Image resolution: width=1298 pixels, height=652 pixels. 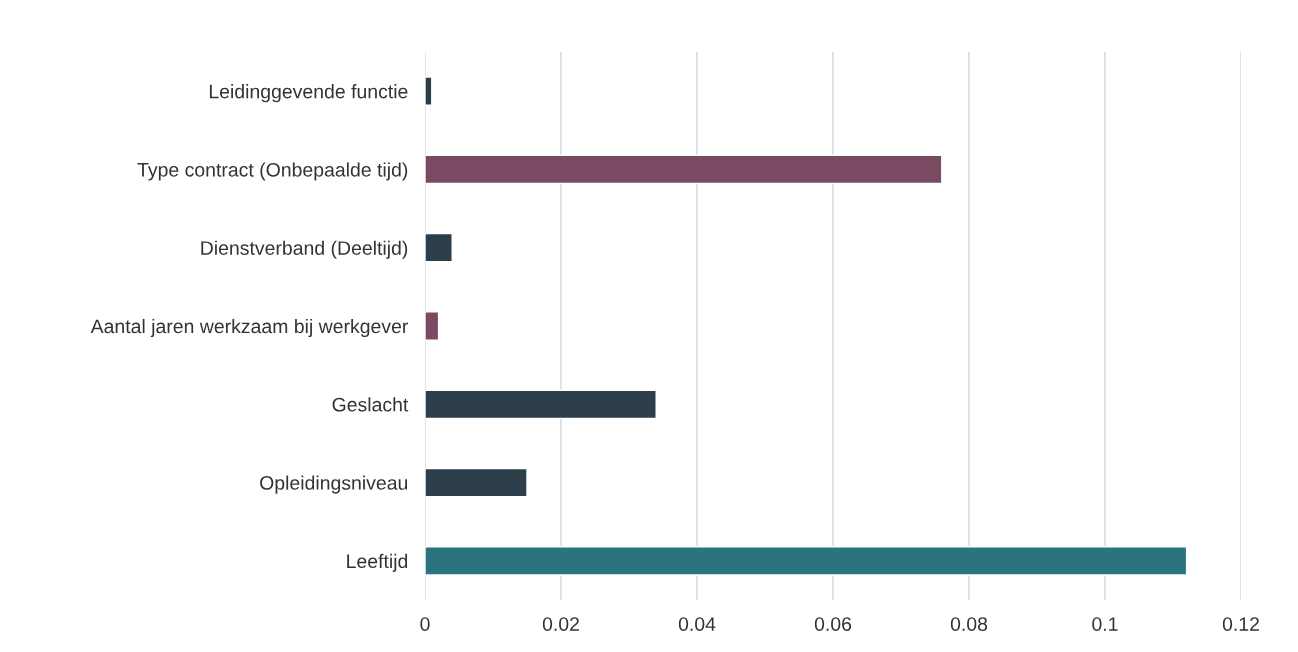 What do you see at coordinates (1105, 624) in the screenshot?
I see `x-tick-label: 0.1` at bounding box center [1105, 624].